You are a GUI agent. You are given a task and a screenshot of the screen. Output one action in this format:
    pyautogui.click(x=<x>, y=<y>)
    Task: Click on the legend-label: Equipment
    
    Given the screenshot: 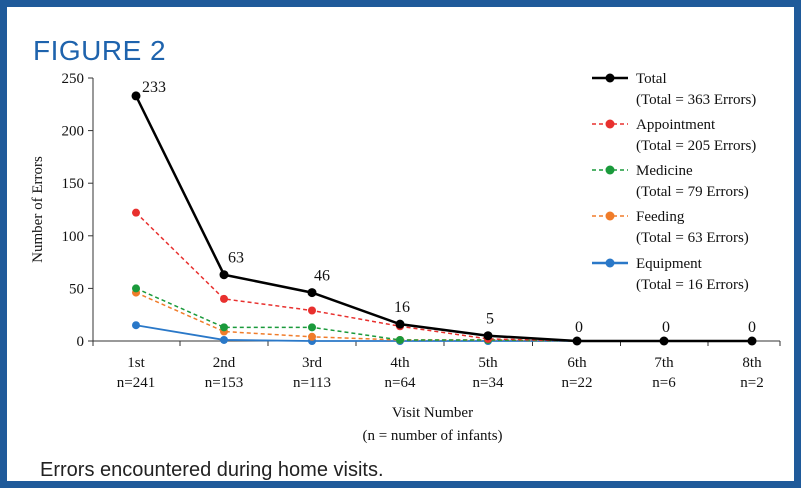 What is the action you would take?
    pyautogui.click(x=669, y=264)
    